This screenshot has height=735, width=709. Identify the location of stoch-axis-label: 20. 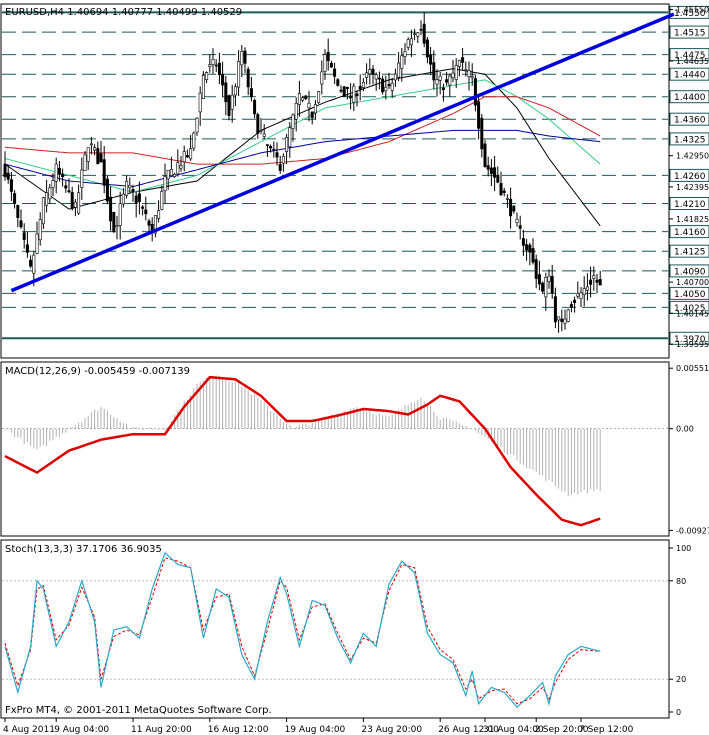
(681, 679).